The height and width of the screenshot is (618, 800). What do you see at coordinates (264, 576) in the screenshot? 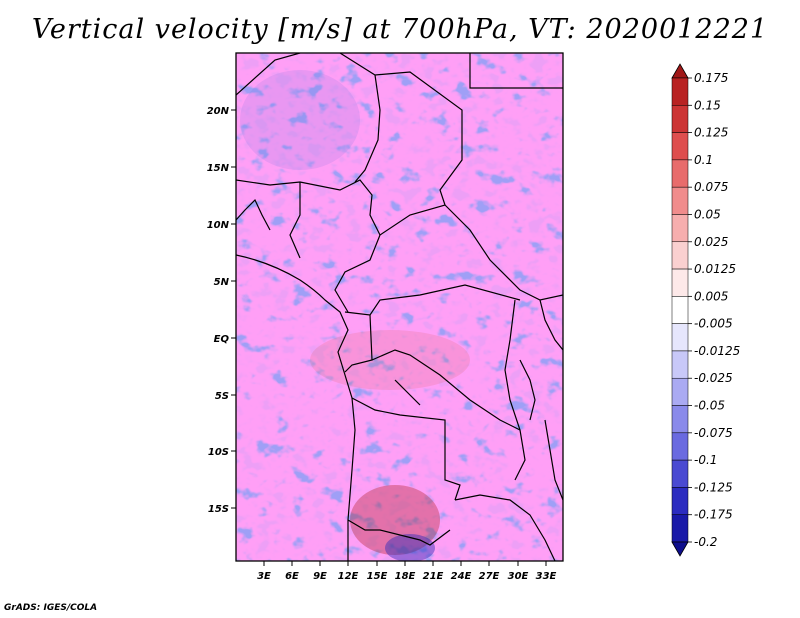
I see `lon-label: 3E` at bounding box center [264, 576].